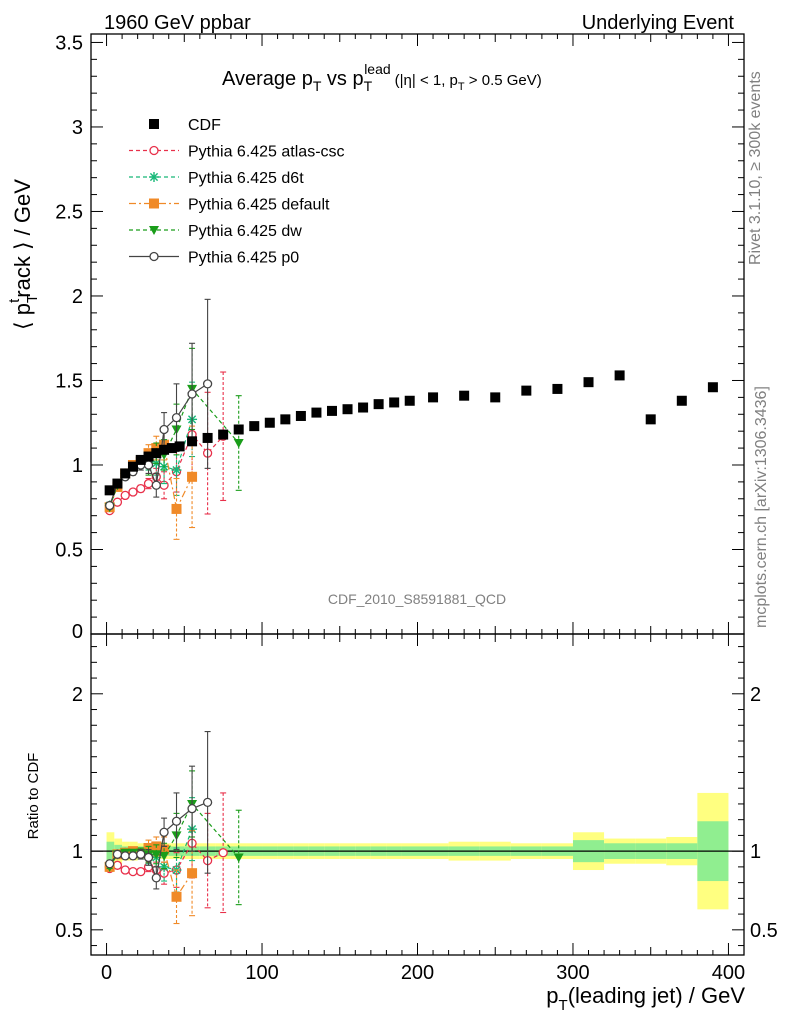 This screenshot has width=786, height=1024. I want to click on x-tick-label: 100, so click(261, 973).